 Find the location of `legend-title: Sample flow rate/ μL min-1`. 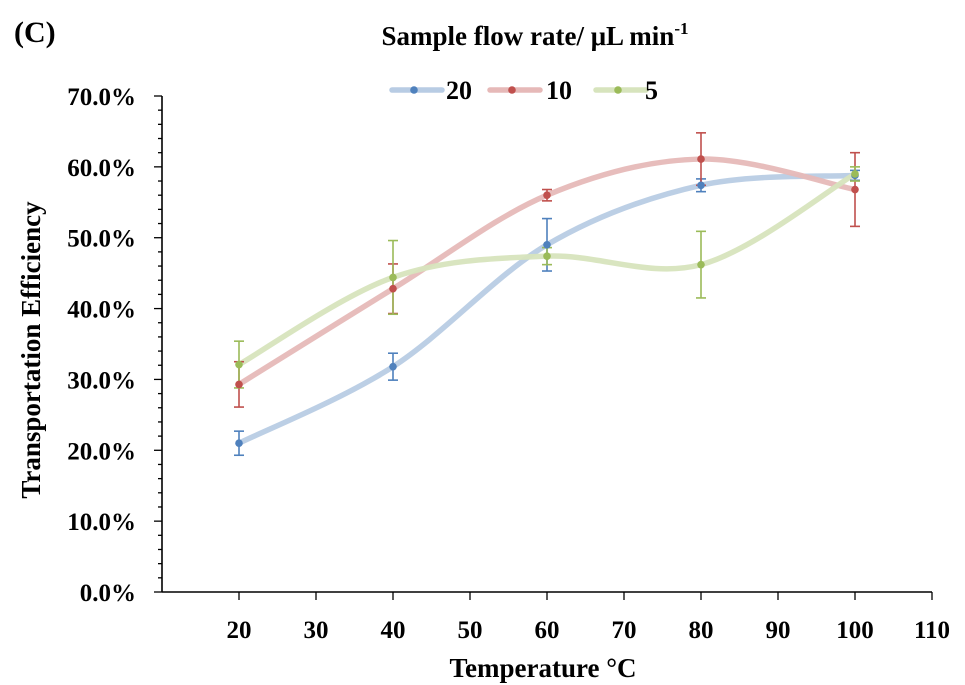

legend-title: Sample flow rate/ μL min-1 is located at coordinates (535, 35).